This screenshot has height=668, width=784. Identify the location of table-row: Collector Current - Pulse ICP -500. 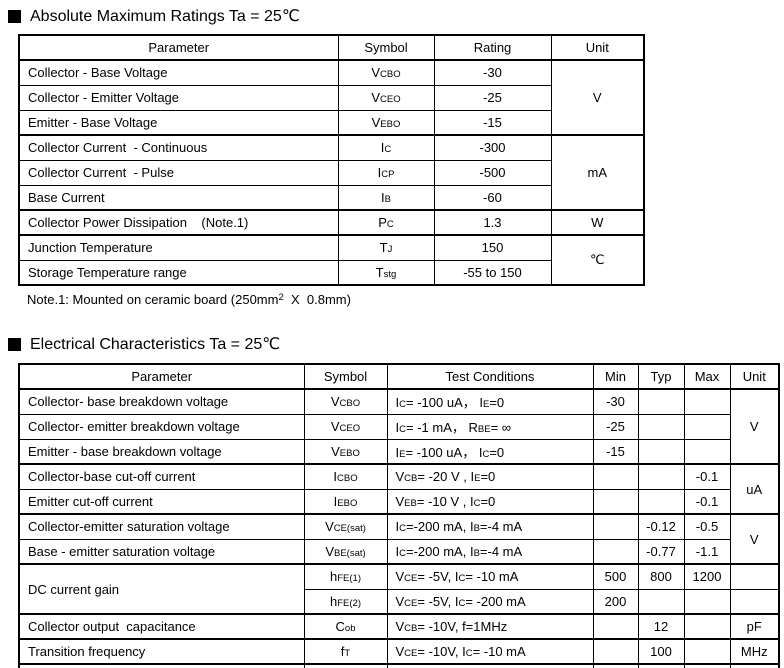
(331, 172).